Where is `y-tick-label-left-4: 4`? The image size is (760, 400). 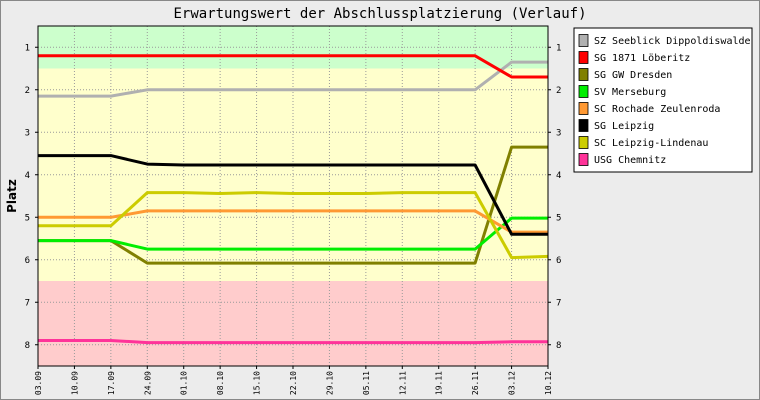 y-tick-label-left-4: 4 is located at coordinates (27, 176).